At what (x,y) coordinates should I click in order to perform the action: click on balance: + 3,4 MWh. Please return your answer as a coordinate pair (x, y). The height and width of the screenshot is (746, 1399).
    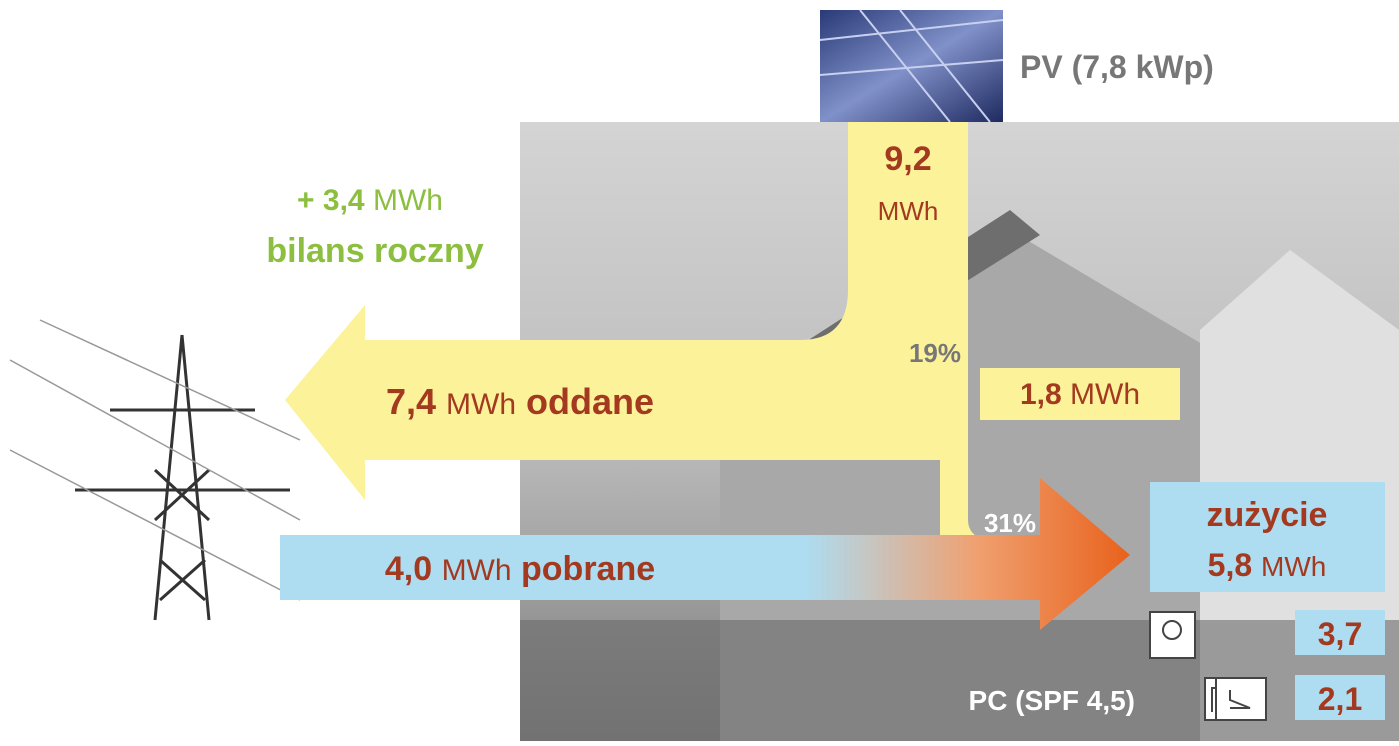
    Looking at the image, I should click on (370, 200).